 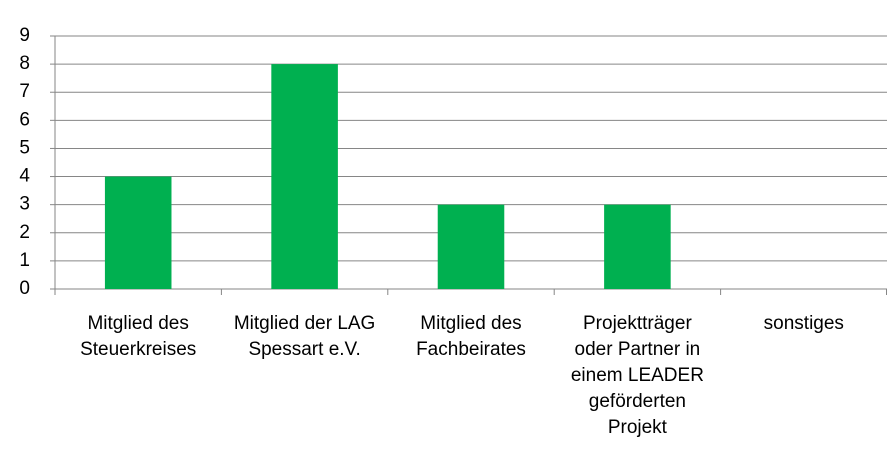 What do you see at coordinates (138, 336) in the screenshot?
I see `x-tick-label: Mitglied des Steuerkreises` at bounding box center [138, 336].